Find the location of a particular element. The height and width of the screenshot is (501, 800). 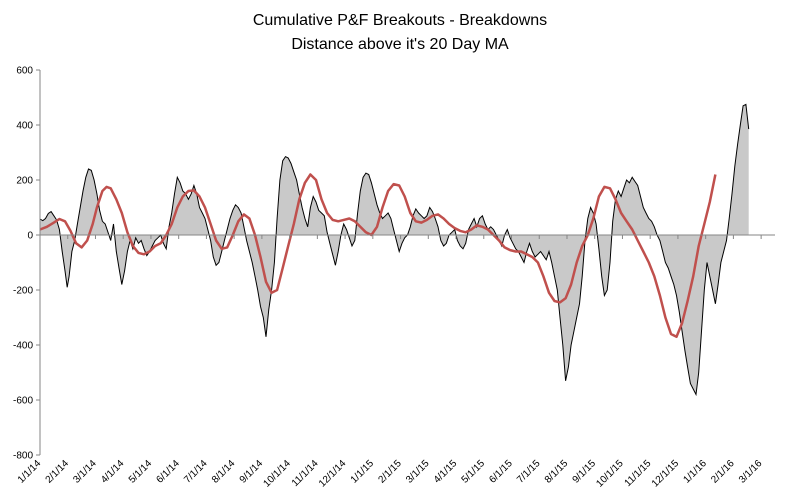

x-tick-label: 2/1/16 is located at coordinates (723, 472).